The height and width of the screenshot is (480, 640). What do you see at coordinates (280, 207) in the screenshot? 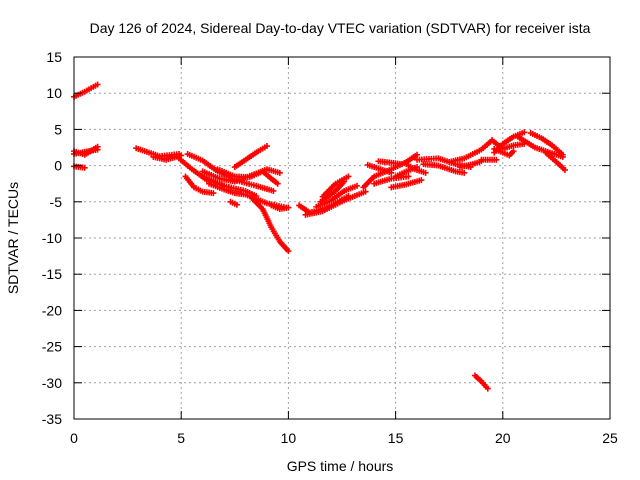
I see `series-arc17` at bounding box center [280, 207].